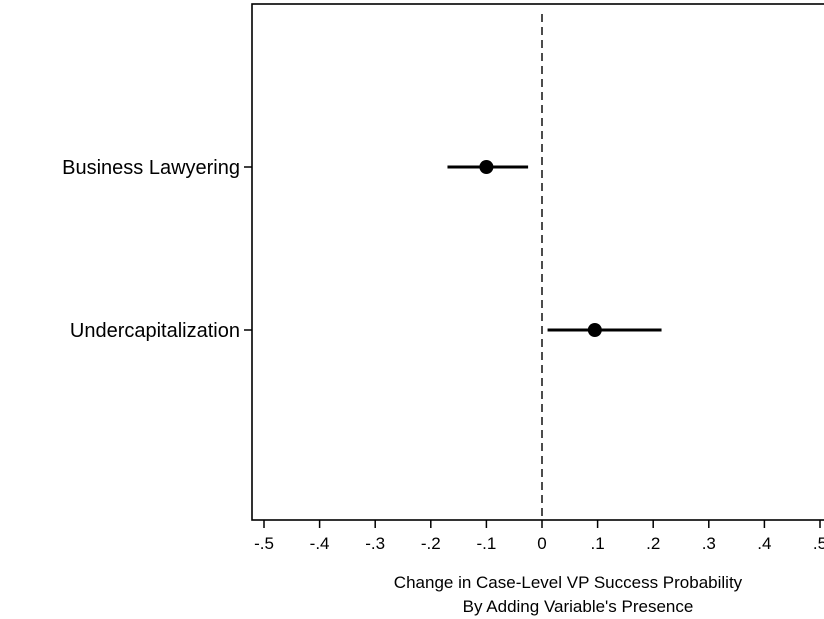 The width and height of the screenshot is (824, 619). Describe the element at coordinates (598, 543) in the screenshot. I see `x-tick-label: .1` at that location.